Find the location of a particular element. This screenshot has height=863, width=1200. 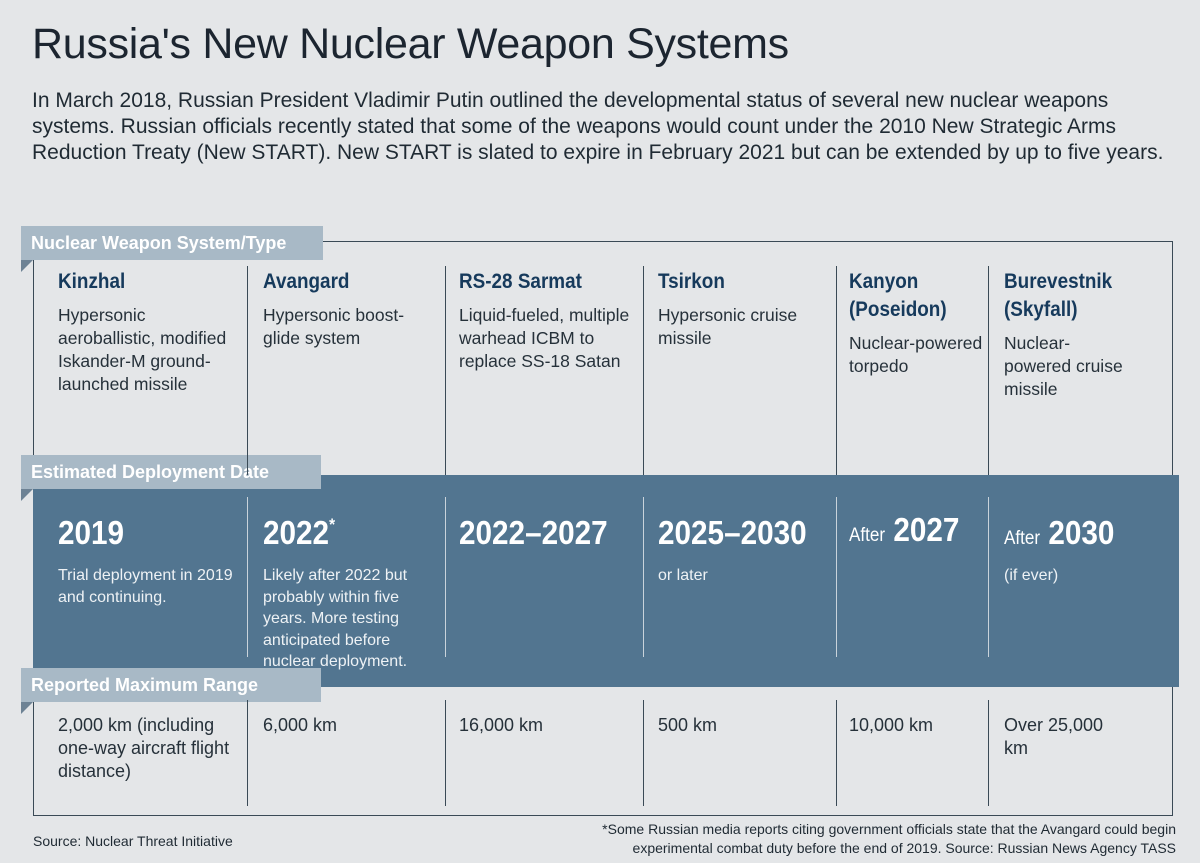

date-mark: * is located at coordinates (332, 524).